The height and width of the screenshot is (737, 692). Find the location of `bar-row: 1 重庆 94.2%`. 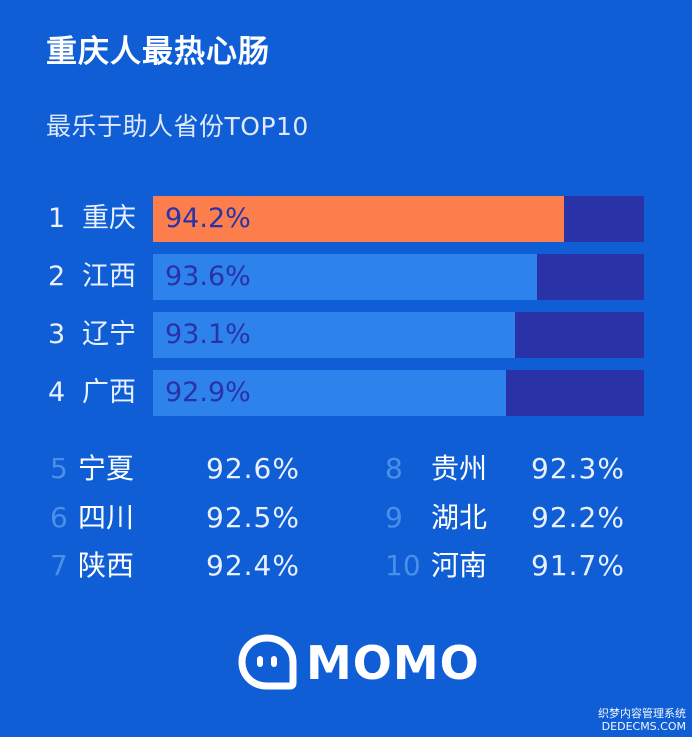

bar-row: 1 重庆 94.2% is located at coordinates (346, 219).